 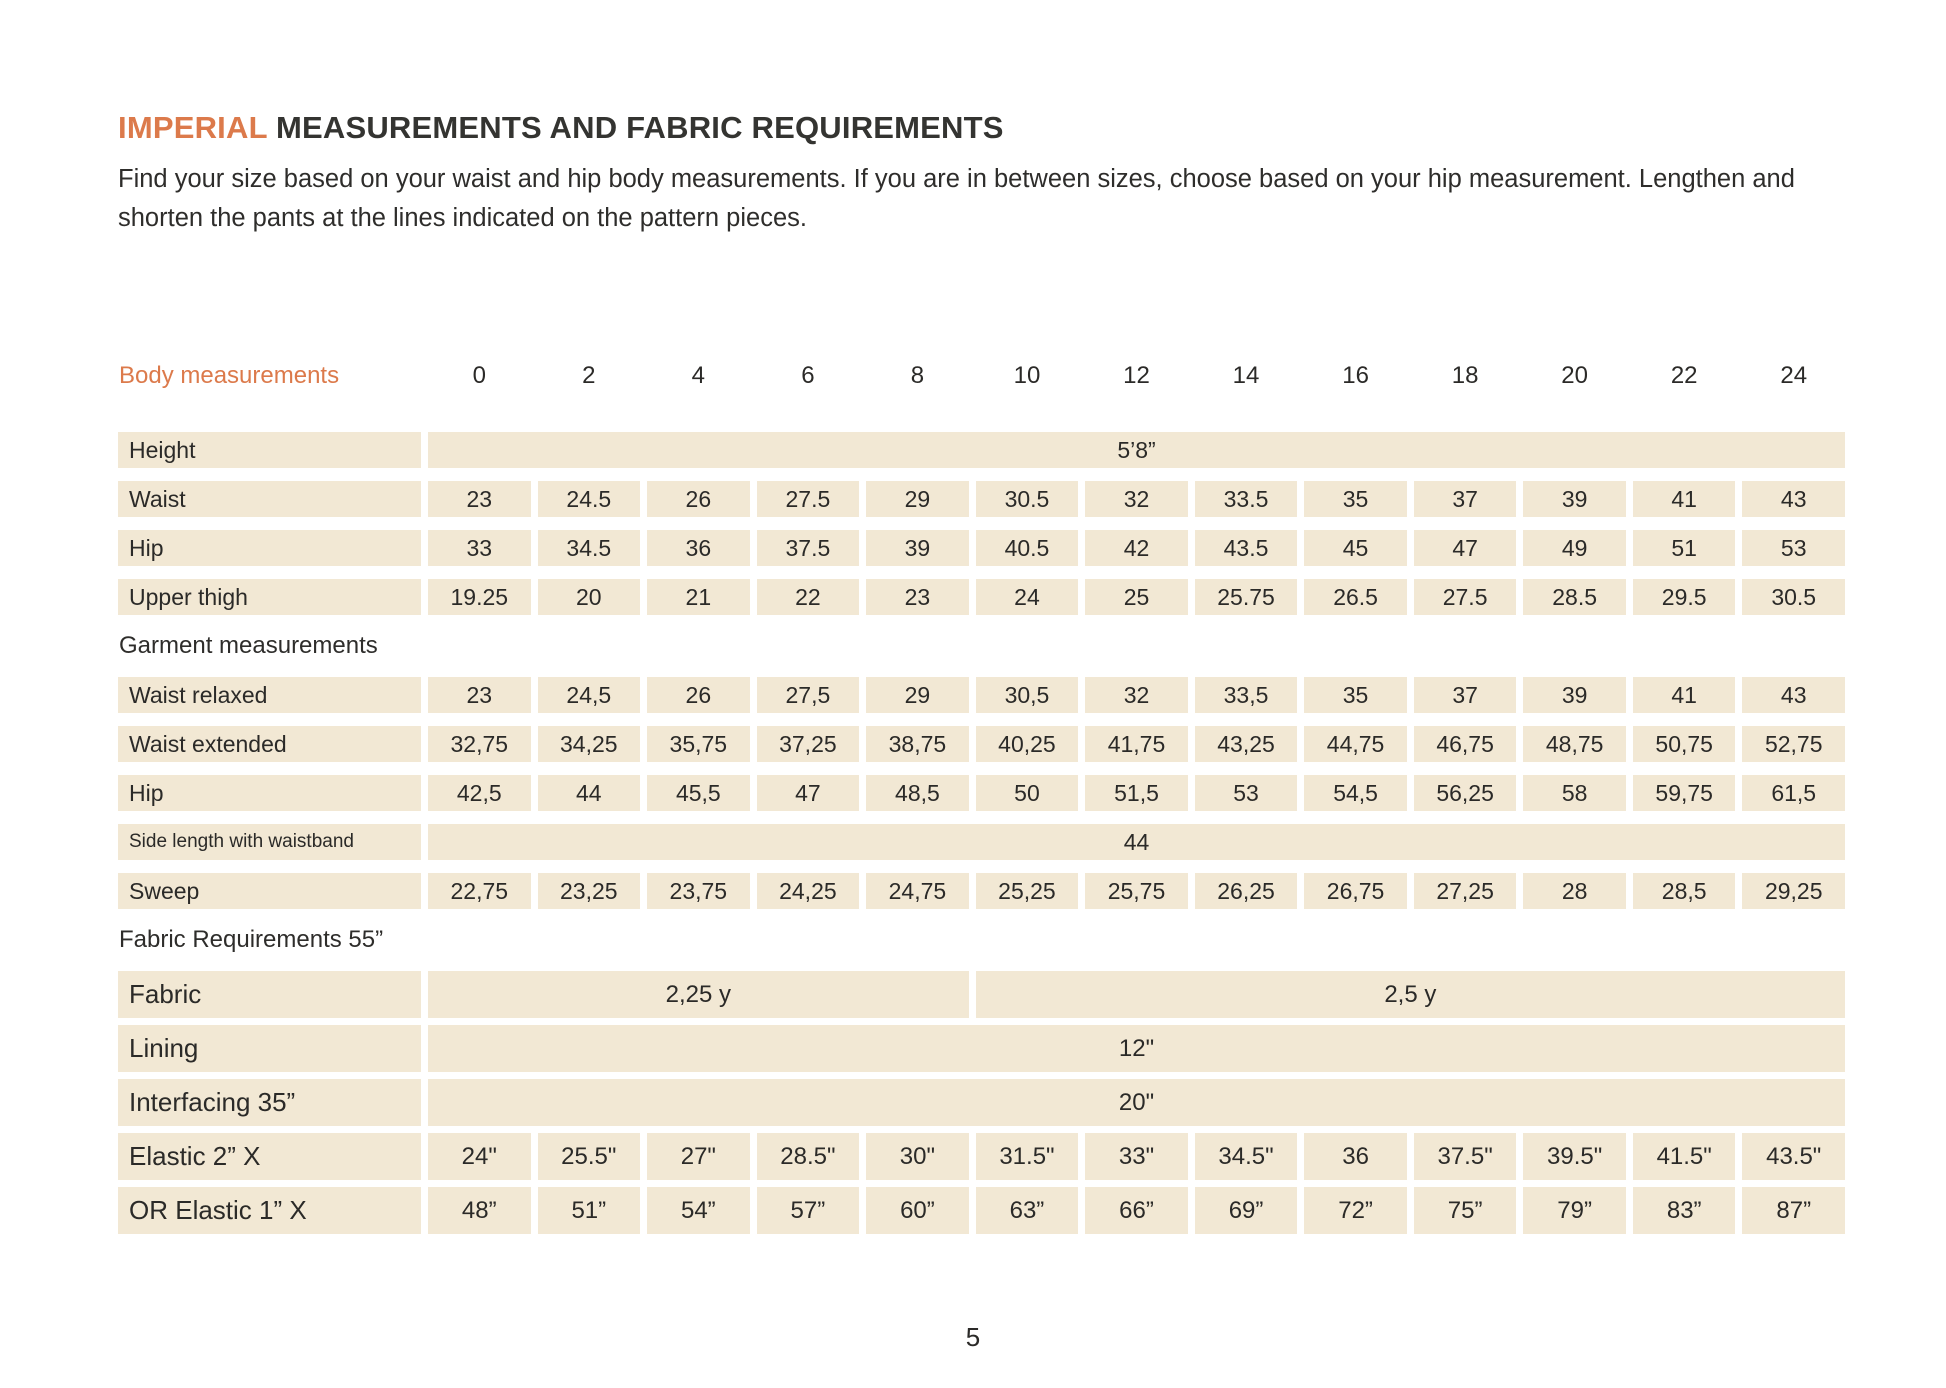 What do you see at coordinates (1465, 695) in the screenshot?
I see `value-cell: 37` at bounding box center [1465, 695].